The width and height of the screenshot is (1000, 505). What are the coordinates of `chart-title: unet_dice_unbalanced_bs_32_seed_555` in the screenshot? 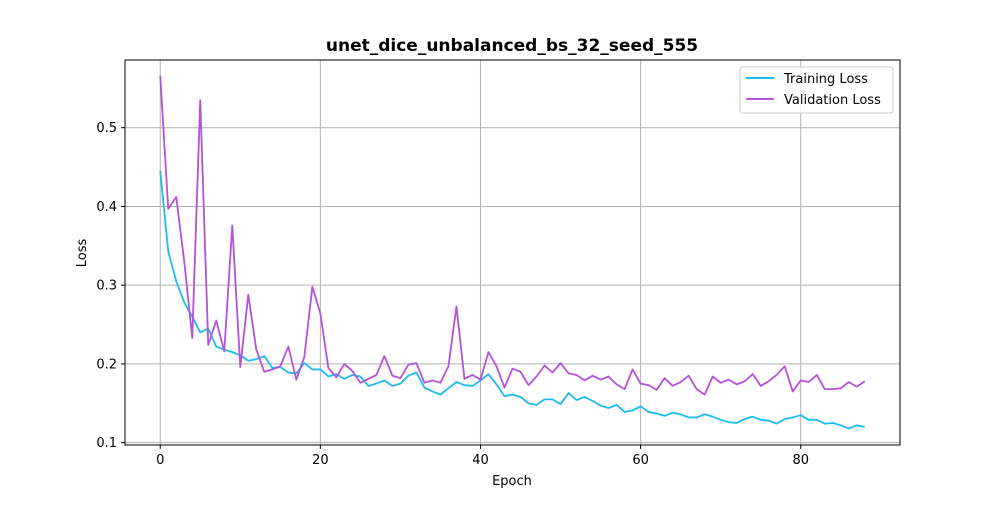 It's located at (512, 46).